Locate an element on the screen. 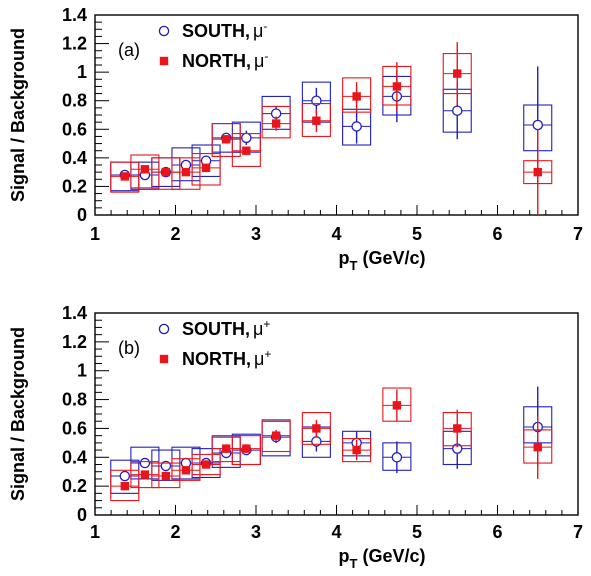  legend-label: NORTH, μ- is located at coordinates (225, 60).